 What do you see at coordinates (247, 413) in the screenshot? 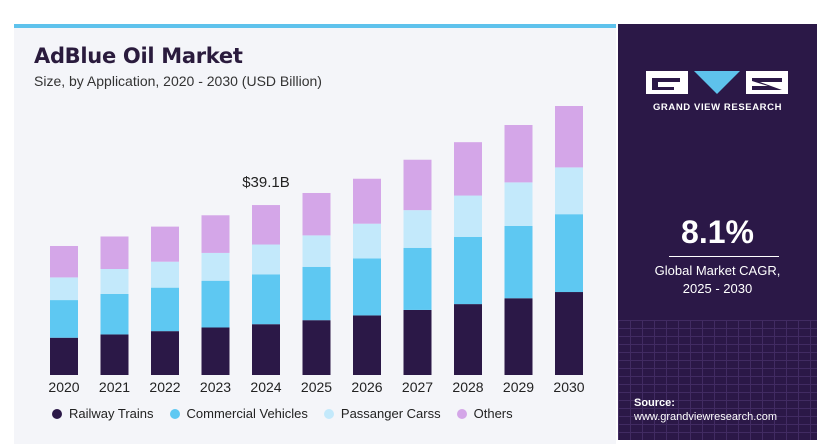
I see `legend-label-commercial: Commercial Vehicles` at bounding box center [247, 413].